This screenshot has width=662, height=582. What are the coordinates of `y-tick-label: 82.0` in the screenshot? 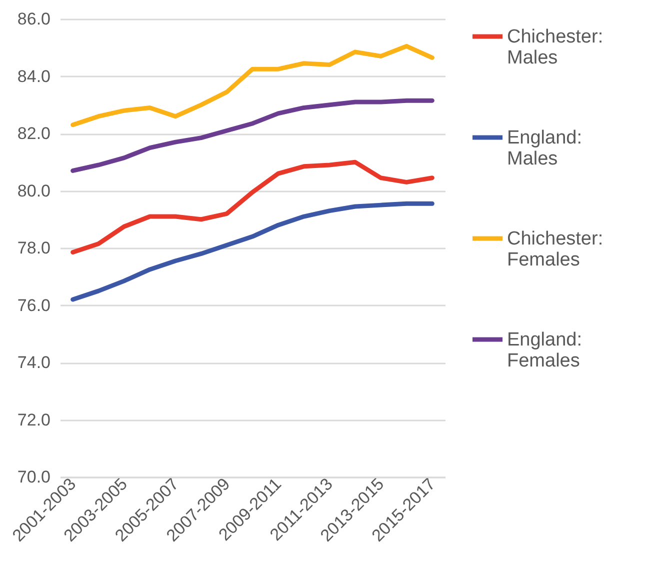 It's located at (33, 133).